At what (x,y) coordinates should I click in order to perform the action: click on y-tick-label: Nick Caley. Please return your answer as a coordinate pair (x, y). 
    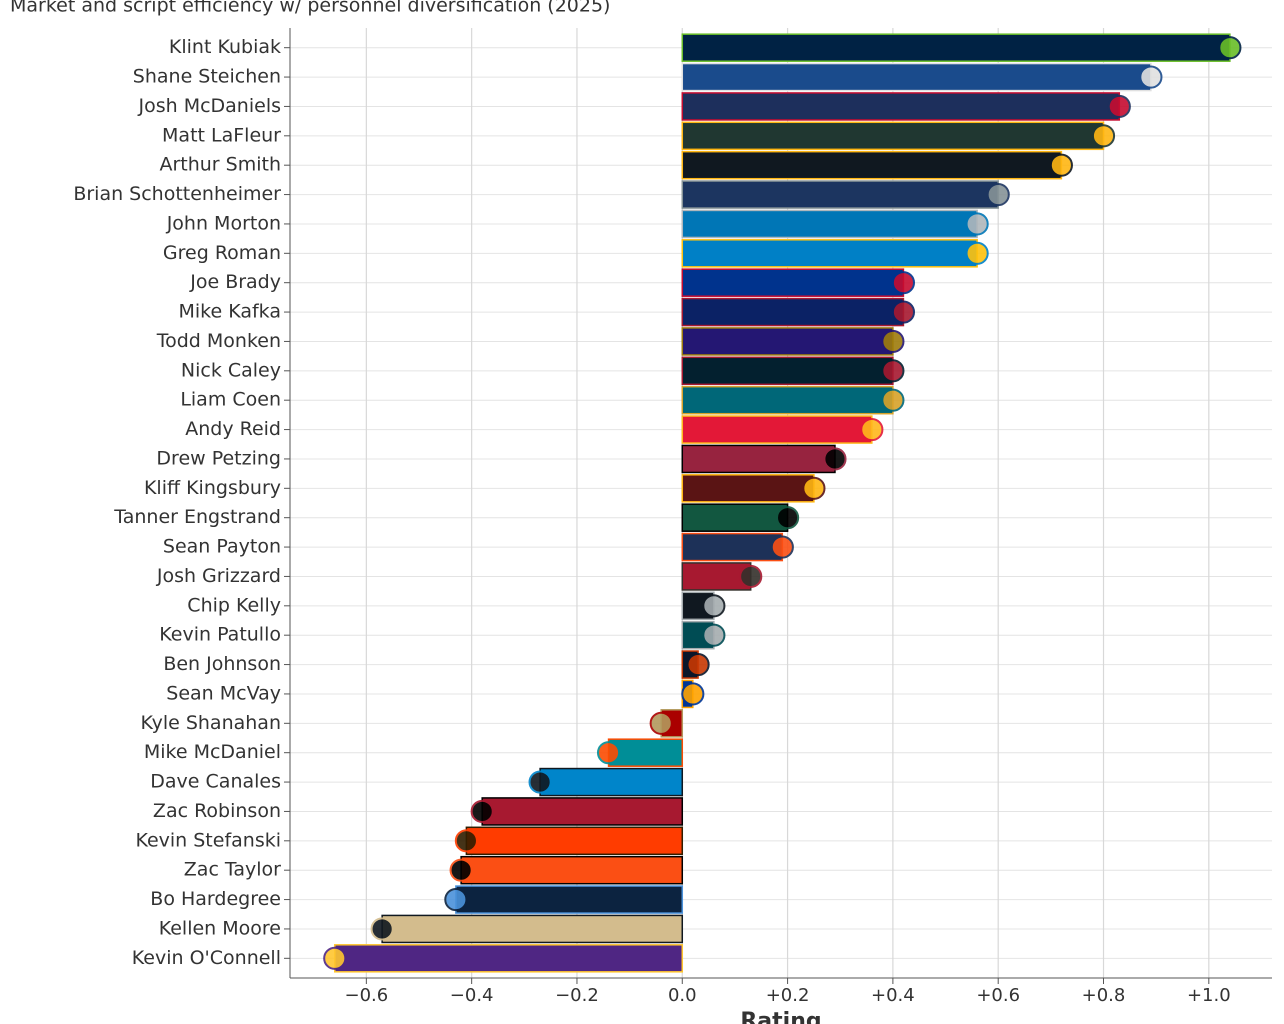
    Looking at the image, I should click on (231, 370).